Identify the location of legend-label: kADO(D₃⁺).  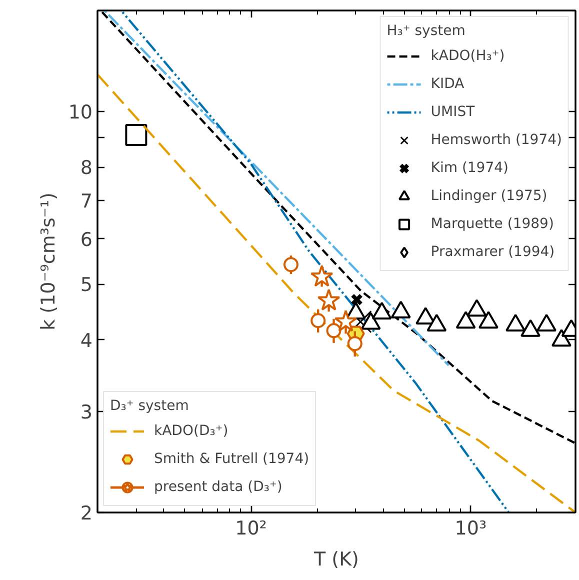
(191, 431).